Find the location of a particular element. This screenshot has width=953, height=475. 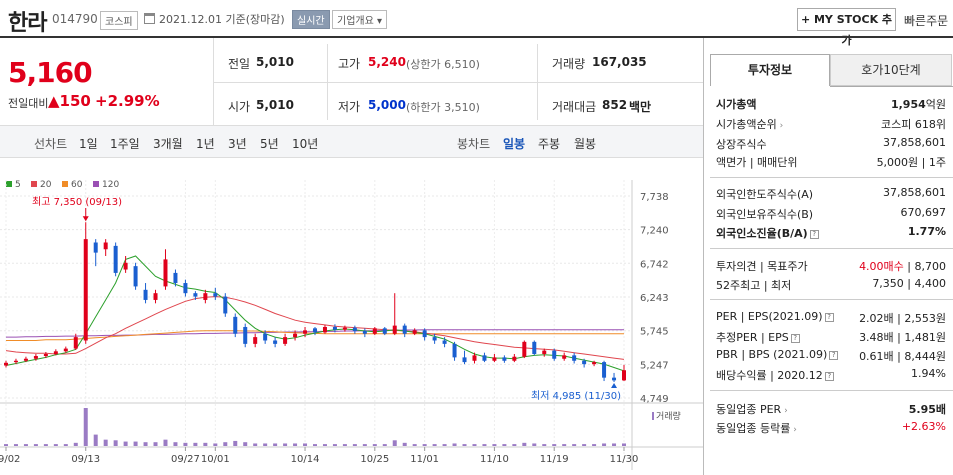

info-row-sector-per: 동일업종 PER › 5.95배 is located at coordinates (831, 409).